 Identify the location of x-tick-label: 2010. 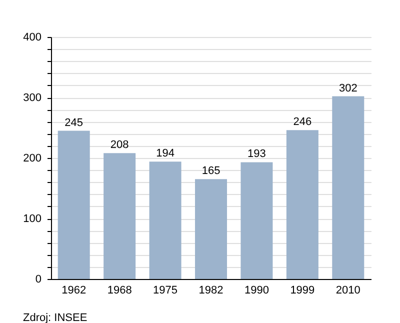
(348, 290).